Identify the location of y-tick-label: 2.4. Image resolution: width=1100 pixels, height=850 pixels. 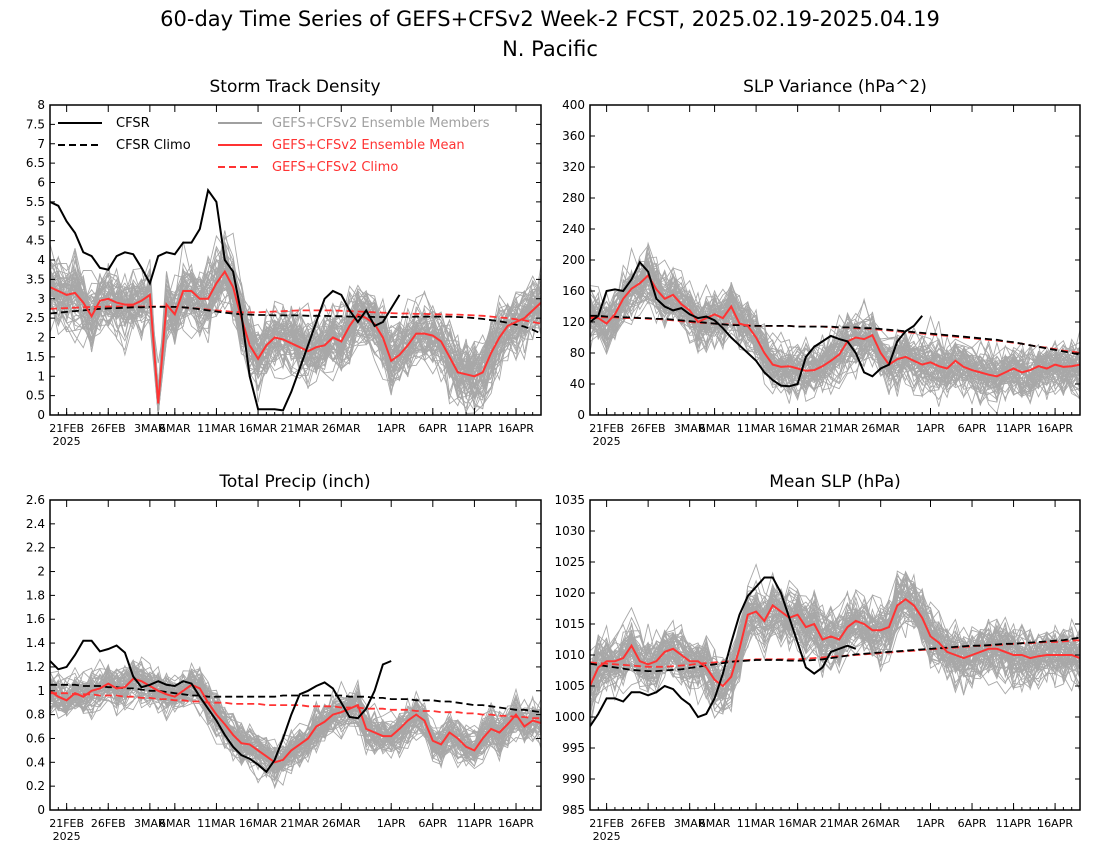
(35, 524).